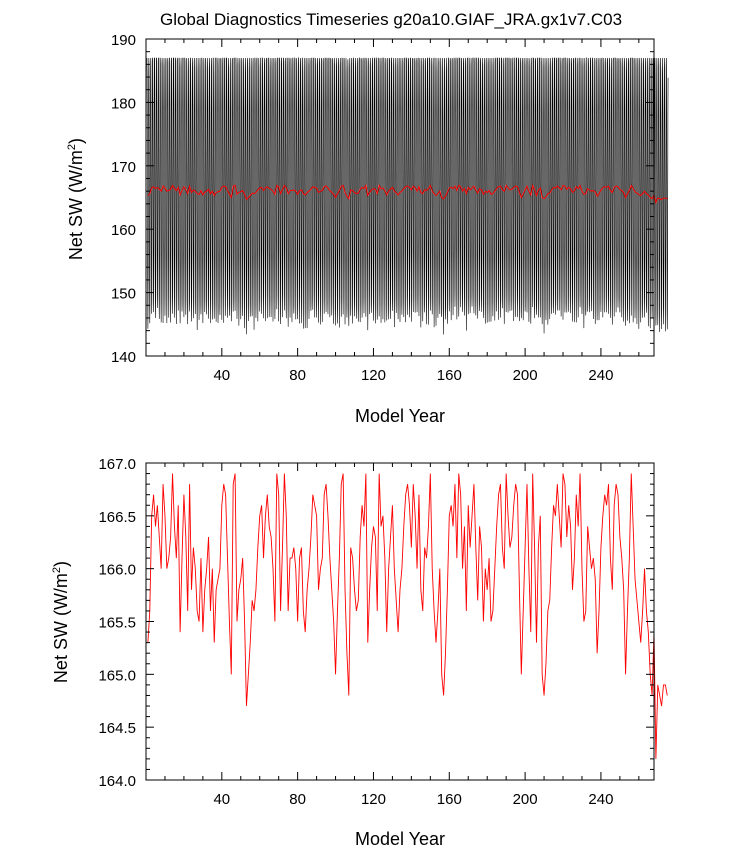 Image resolution: width=732 pixels, height=861 pixels. I want to click on y-tick-label: 166.5, so click(117, 517).